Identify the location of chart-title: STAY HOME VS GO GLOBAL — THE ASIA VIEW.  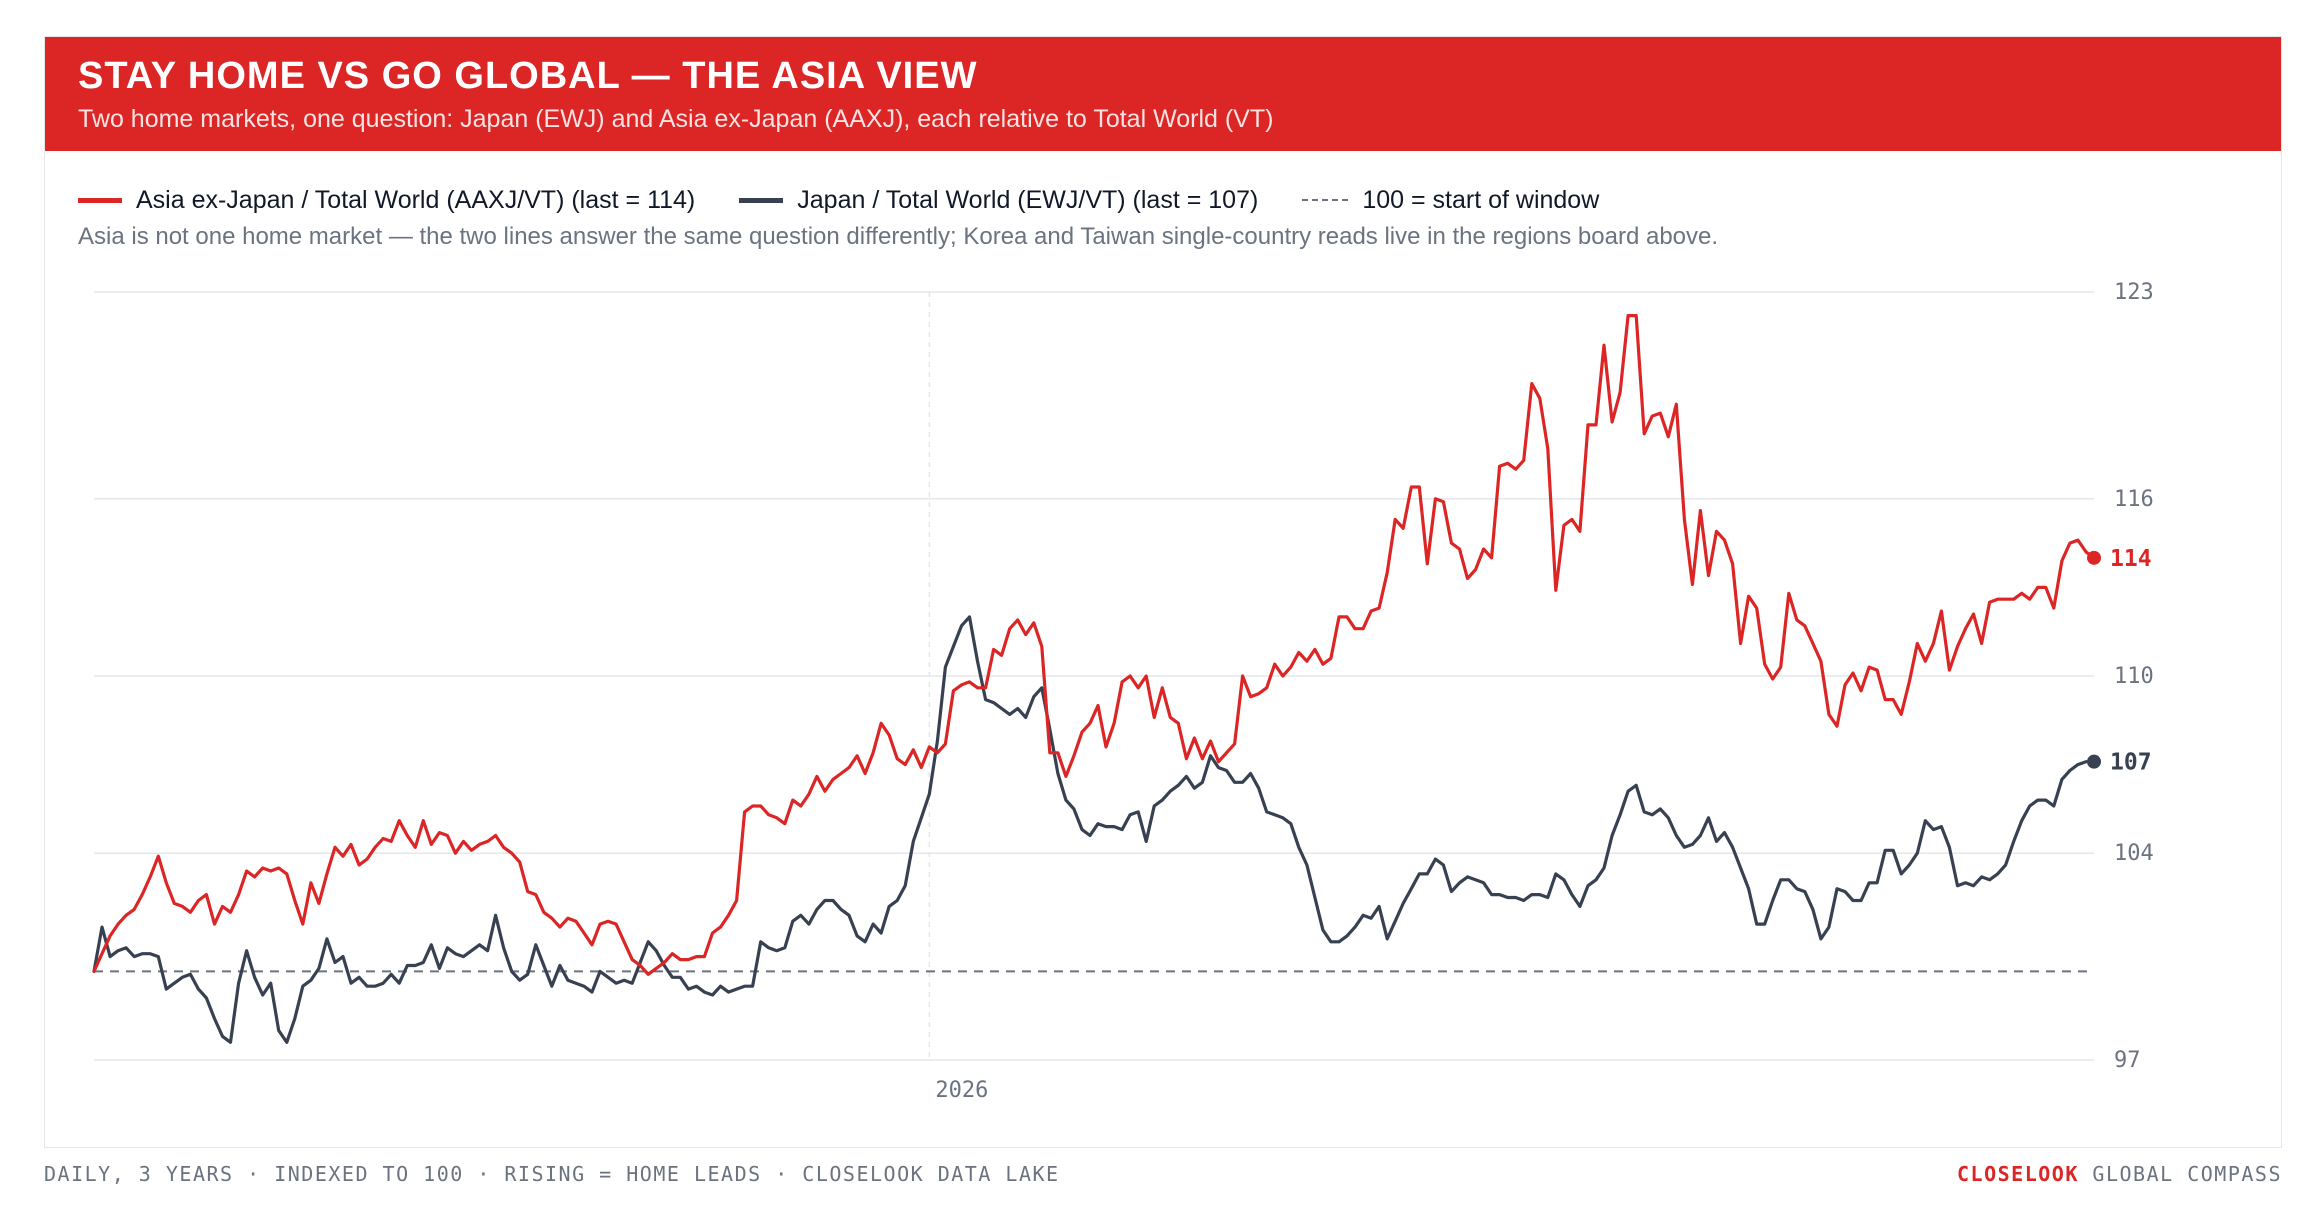
(528, 76).